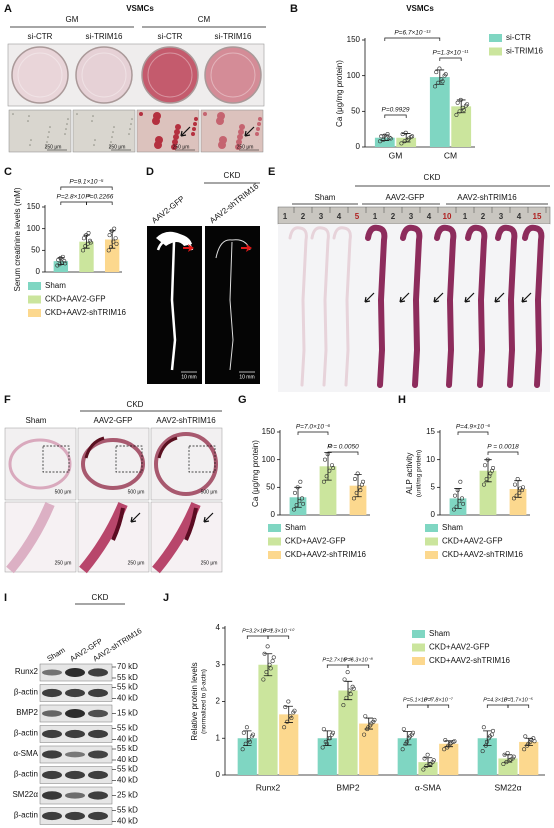 This screenshot has height=828, width=554. What do you see at coordinates (279, 630) in the screenshot?
I see `p-value: P=1.3×10⁻¹⁰` at bounding box center [279, 630].